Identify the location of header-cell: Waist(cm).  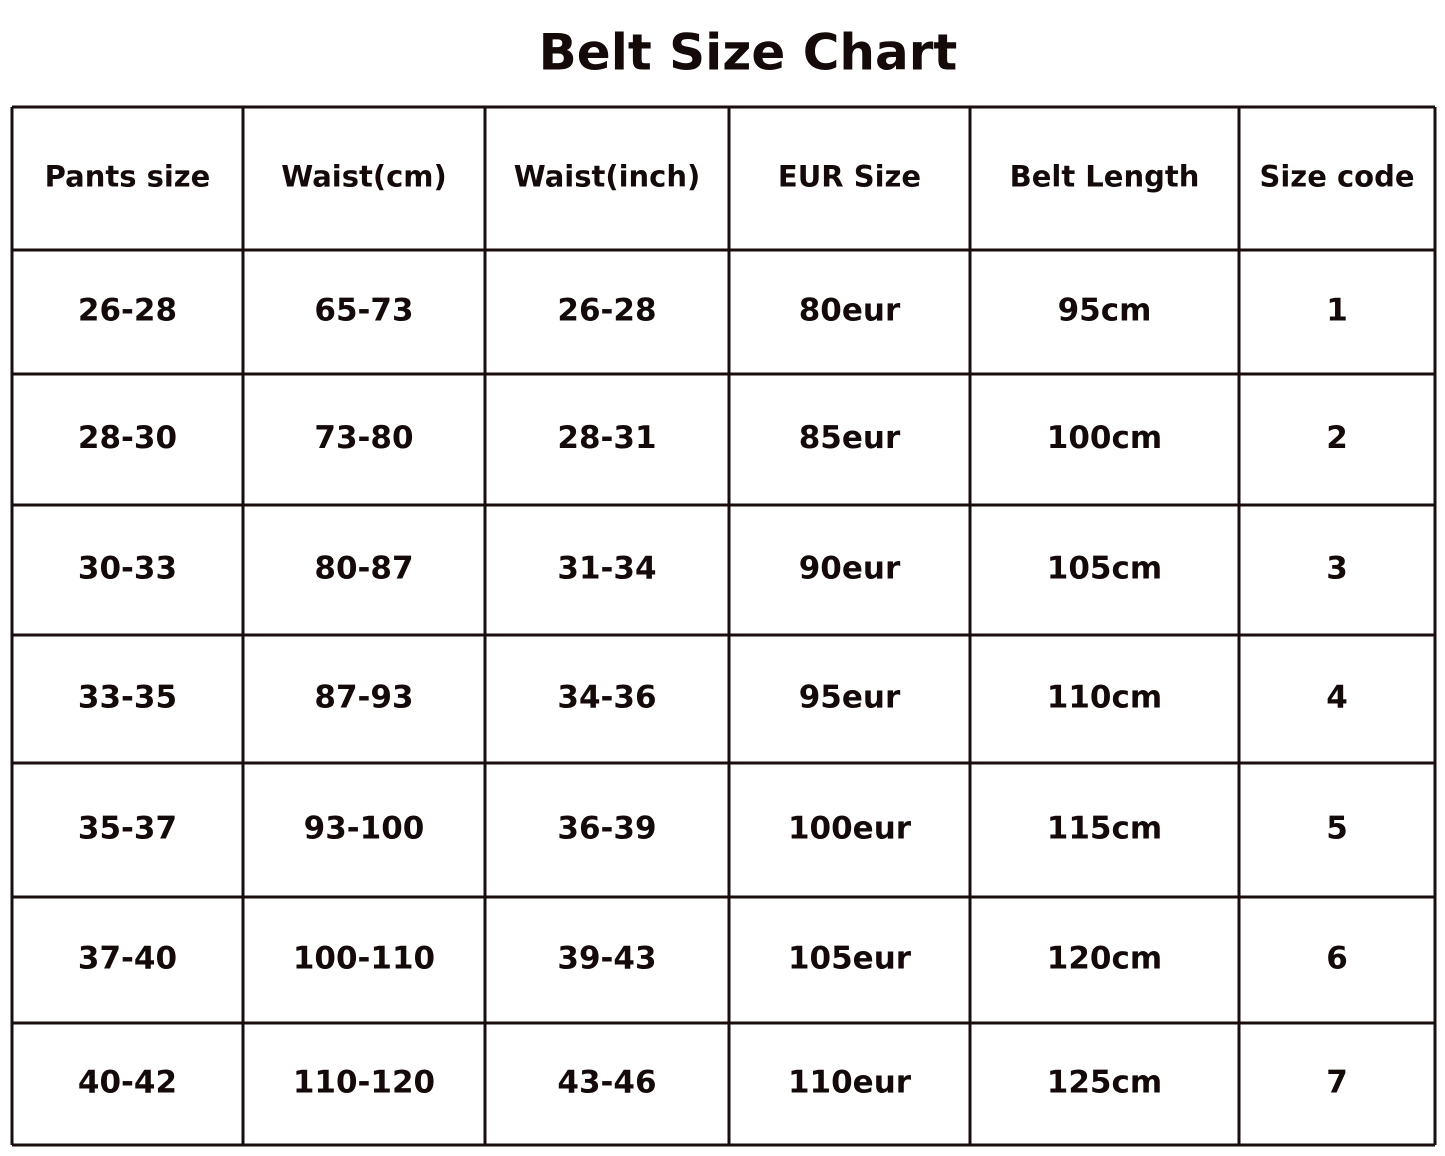
(364, 177).